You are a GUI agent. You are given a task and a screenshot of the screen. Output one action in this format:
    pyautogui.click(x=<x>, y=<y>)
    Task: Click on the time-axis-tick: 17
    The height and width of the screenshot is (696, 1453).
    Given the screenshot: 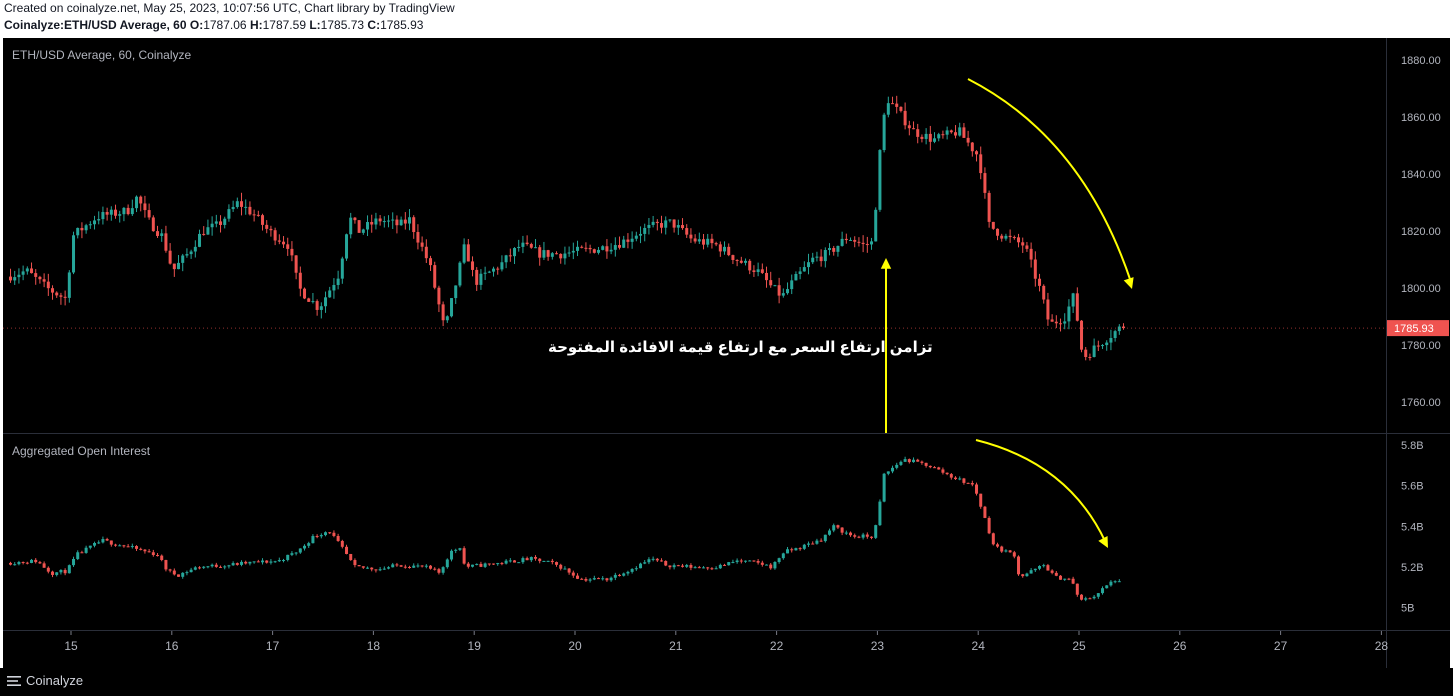 What is the action you would take?
    pyautogui.click(x=273, y=646)
    